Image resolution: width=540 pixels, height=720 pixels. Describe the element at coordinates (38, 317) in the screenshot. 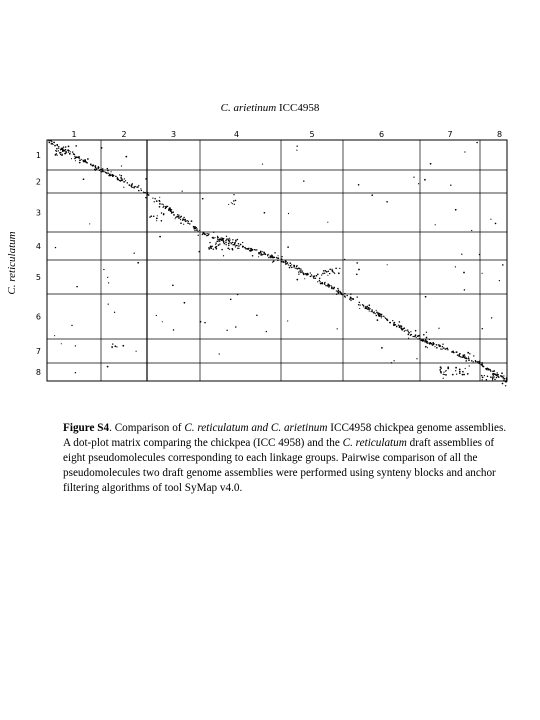

I see `y-tick-label: 6` at that location.